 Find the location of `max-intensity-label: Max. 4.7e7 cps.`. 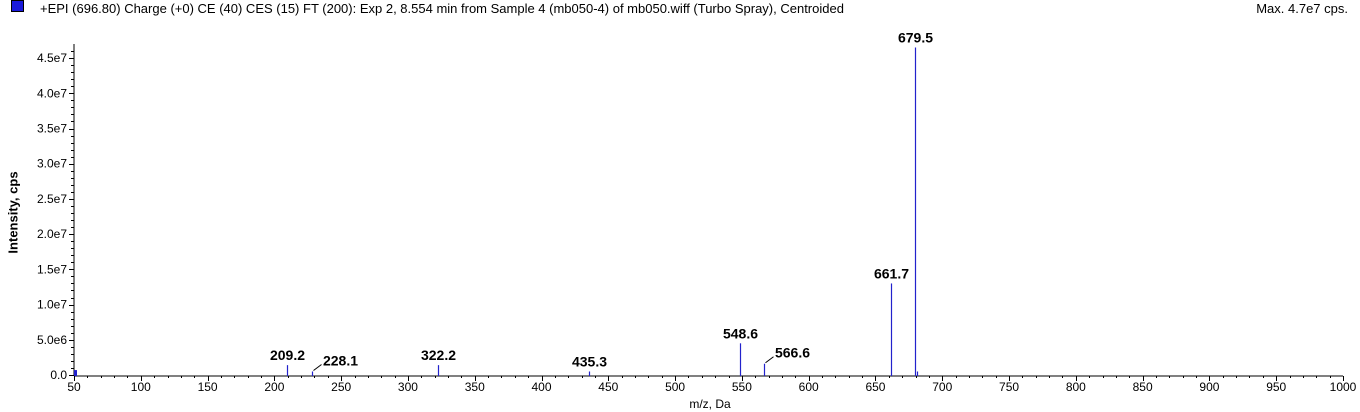

max-intensity-label: Max. 4.7e7 cps. is located at coordinates (1302, 8).